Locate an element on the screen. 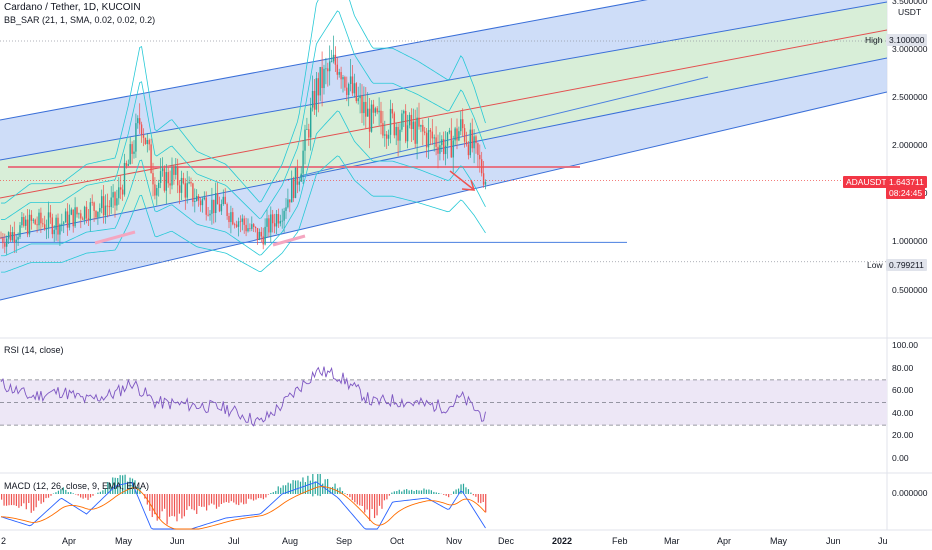  rsi-tick-label: 100.00 is located at coordinates (905, 345).